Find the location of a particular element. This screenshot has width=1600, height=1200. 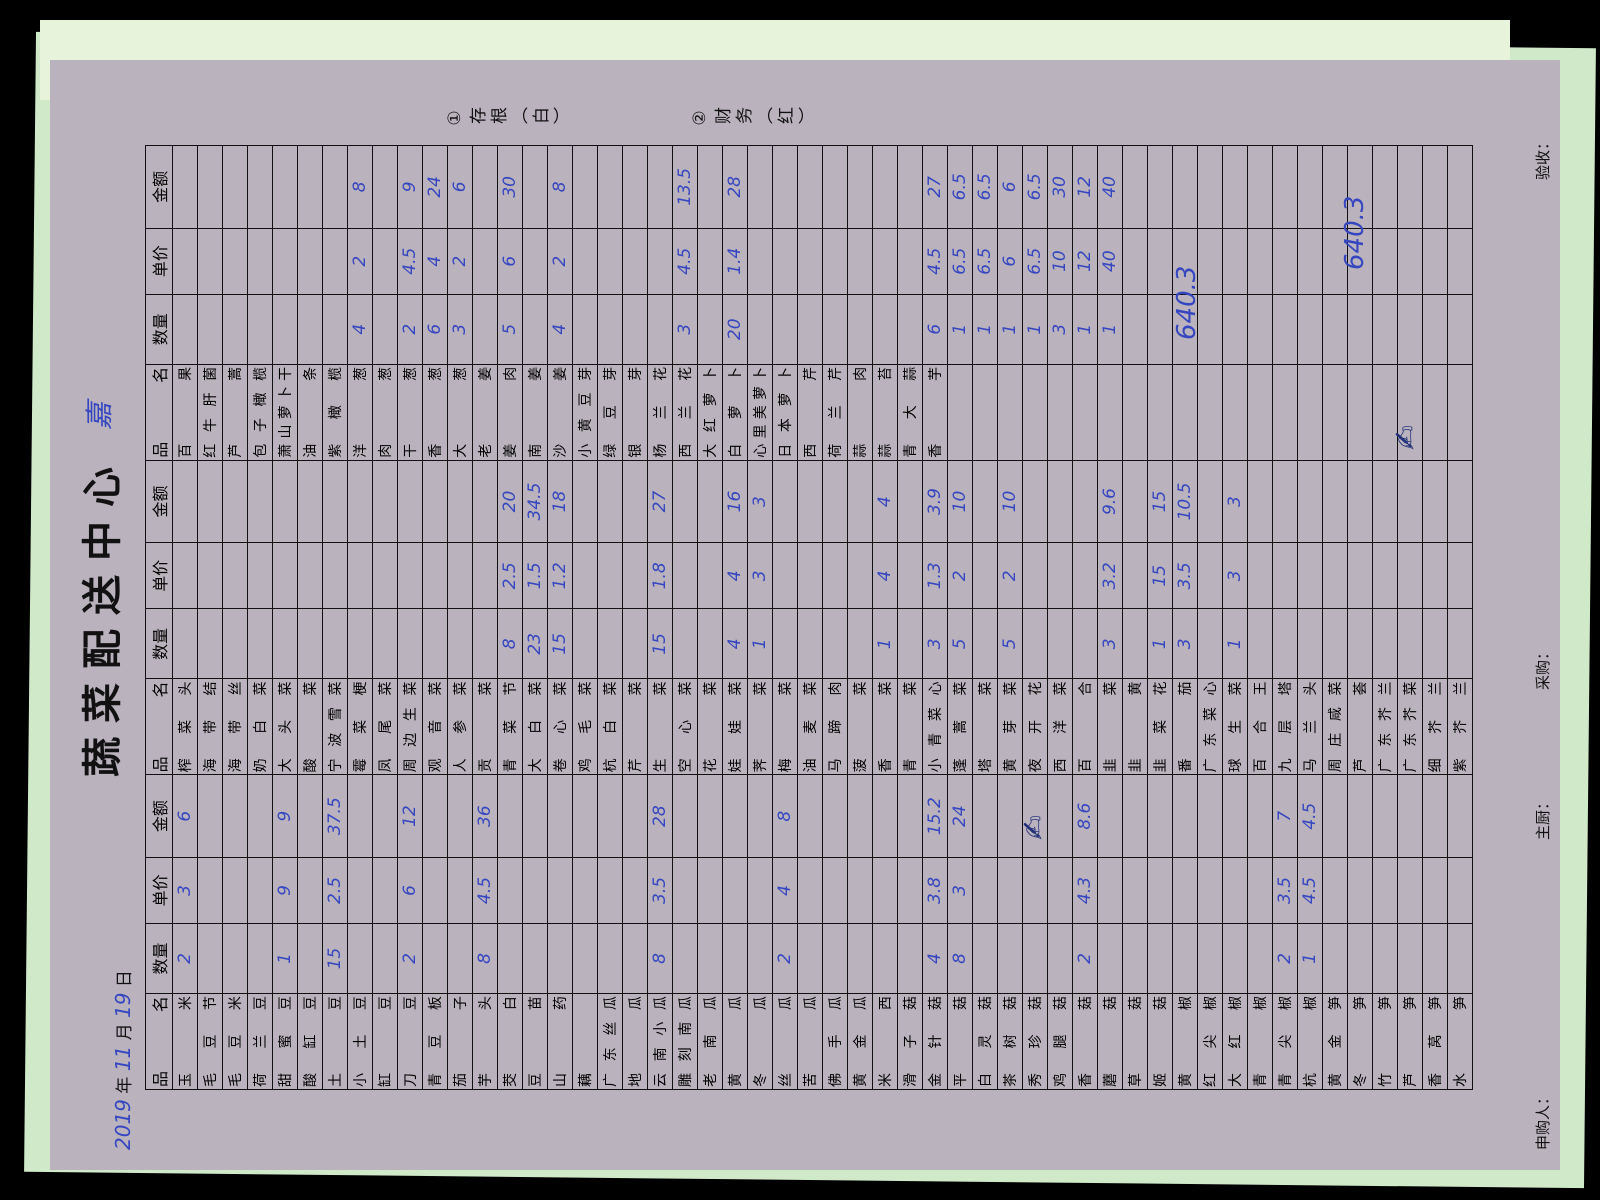

item-amount: 3.9 is located at coordinates (935, 501).